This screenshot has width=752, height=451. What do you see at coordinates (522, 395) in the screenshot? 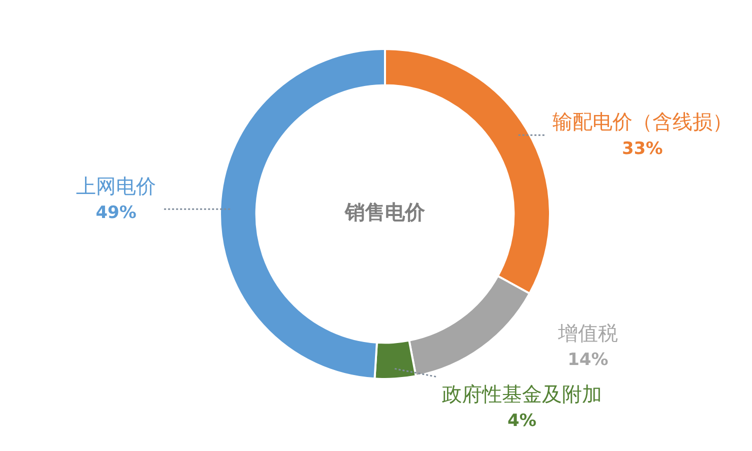
I see `slice-label: 政府性基金及附加` at bounding box center [522, 395].